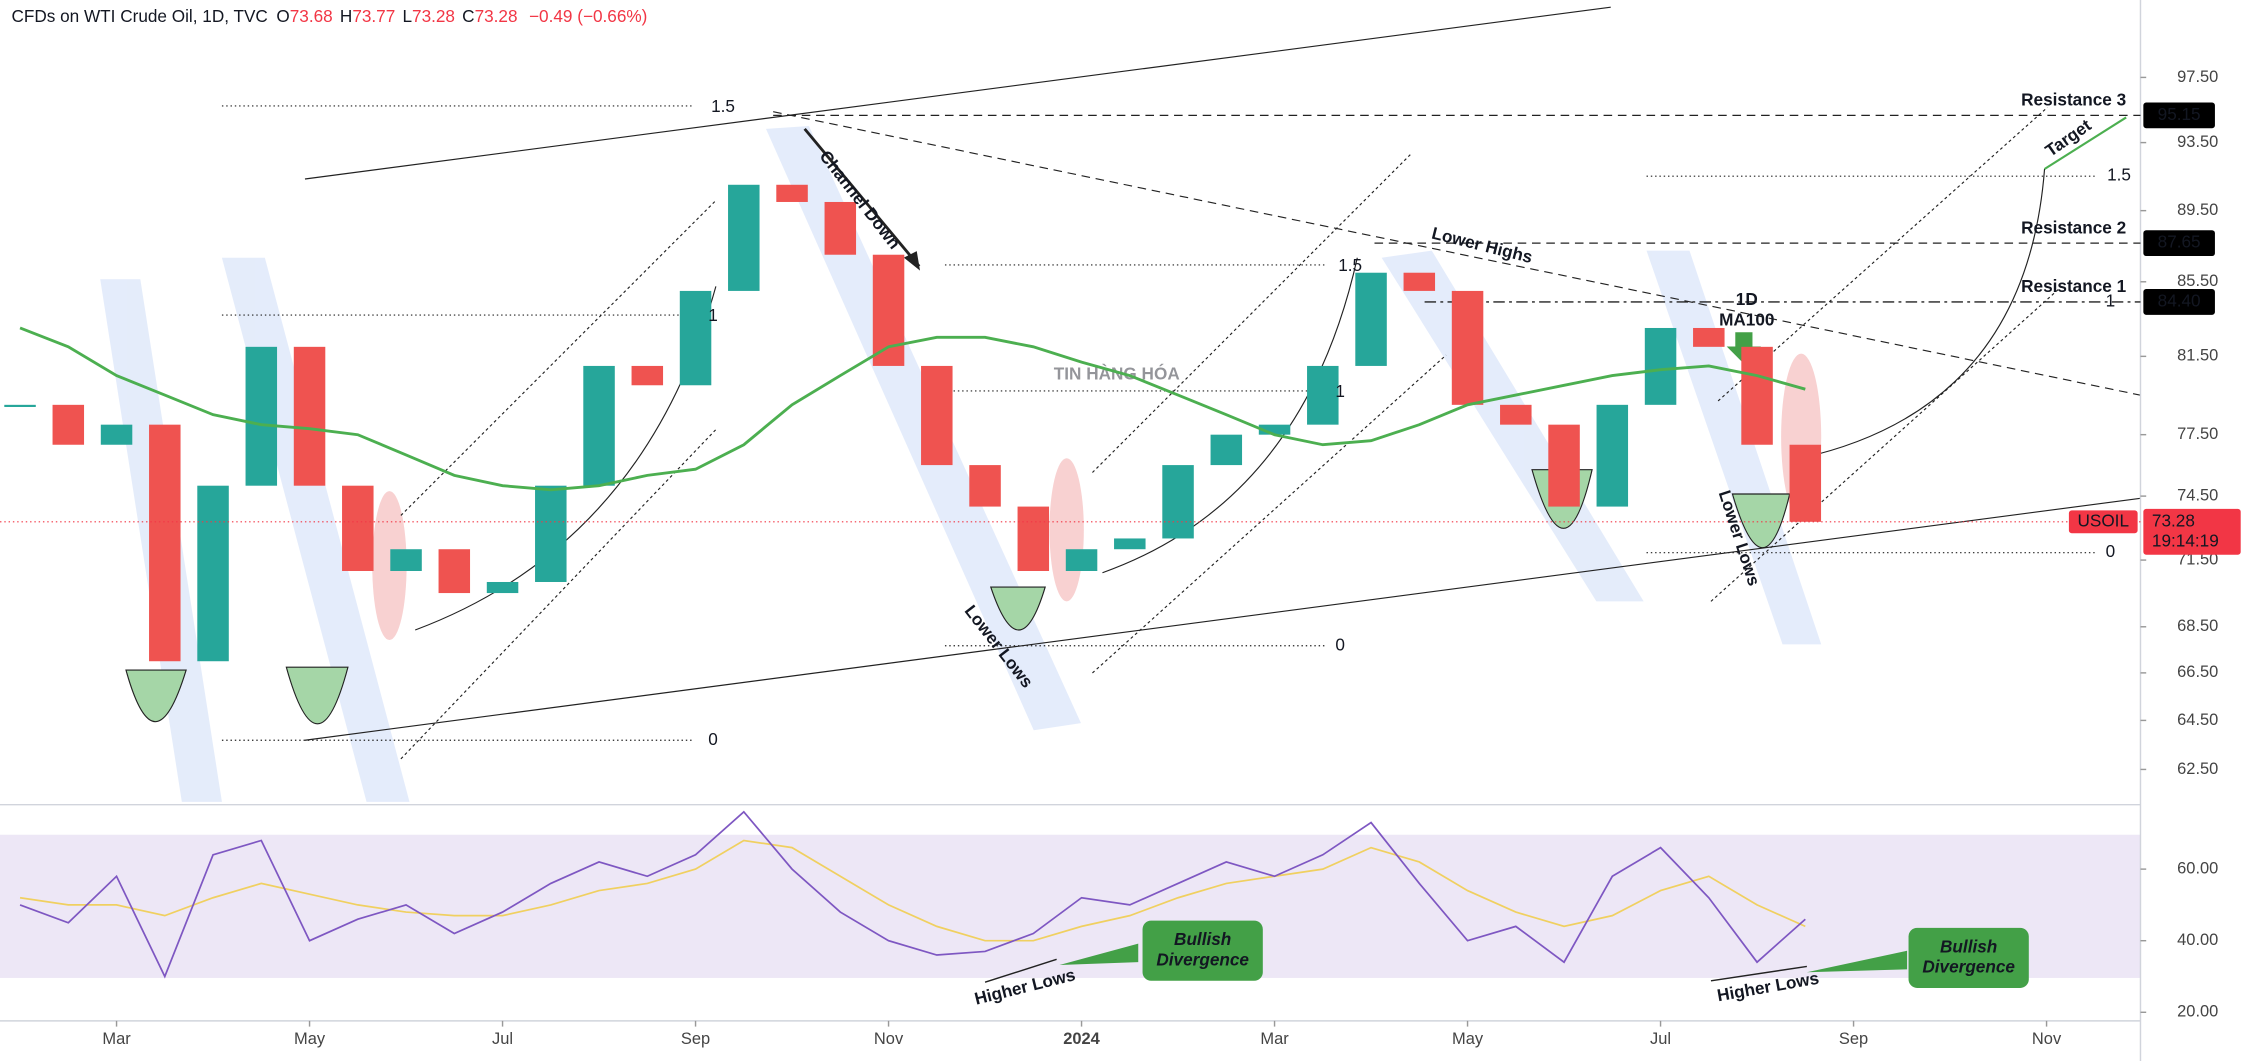  What do you see at coordinates (2197, 495) in the screenshot?
I see `y-tick-label: 74.50` at bounding box center [2197, 495].